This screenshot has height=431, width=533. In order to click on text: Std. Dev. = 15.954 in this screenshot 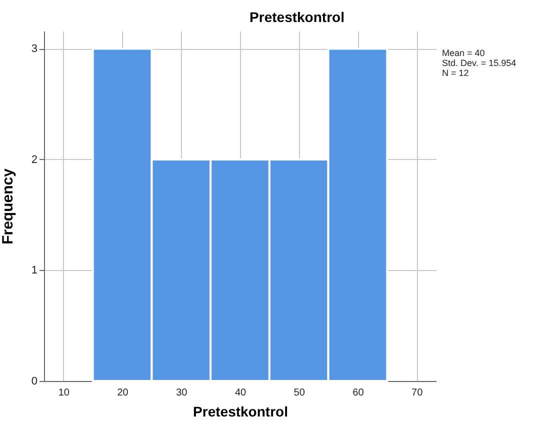, I will do `click(479, 63)`.